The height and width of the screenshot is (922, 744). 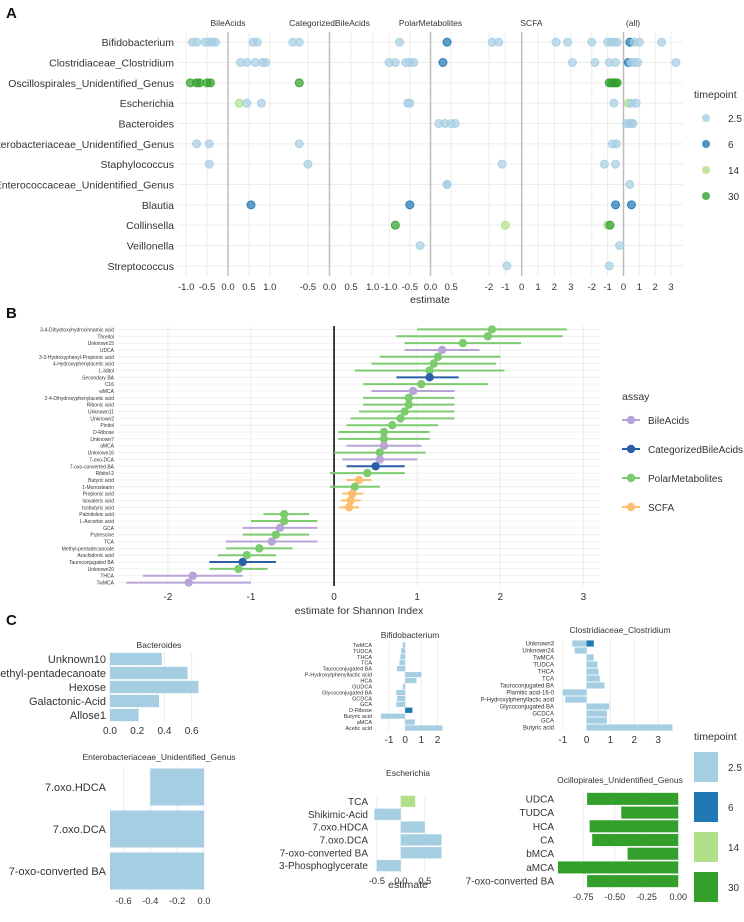 What do you see at coordinates (538, 652) in the screenshot?
I see `c-y-label: Unknown24` at bounding box center [538, 652].